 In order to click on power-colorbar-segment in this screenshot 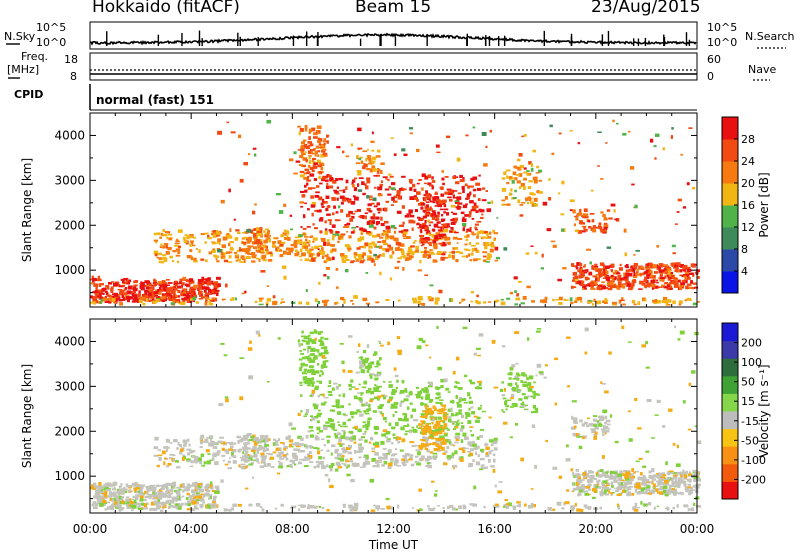, I will do `click(730, 128)`.